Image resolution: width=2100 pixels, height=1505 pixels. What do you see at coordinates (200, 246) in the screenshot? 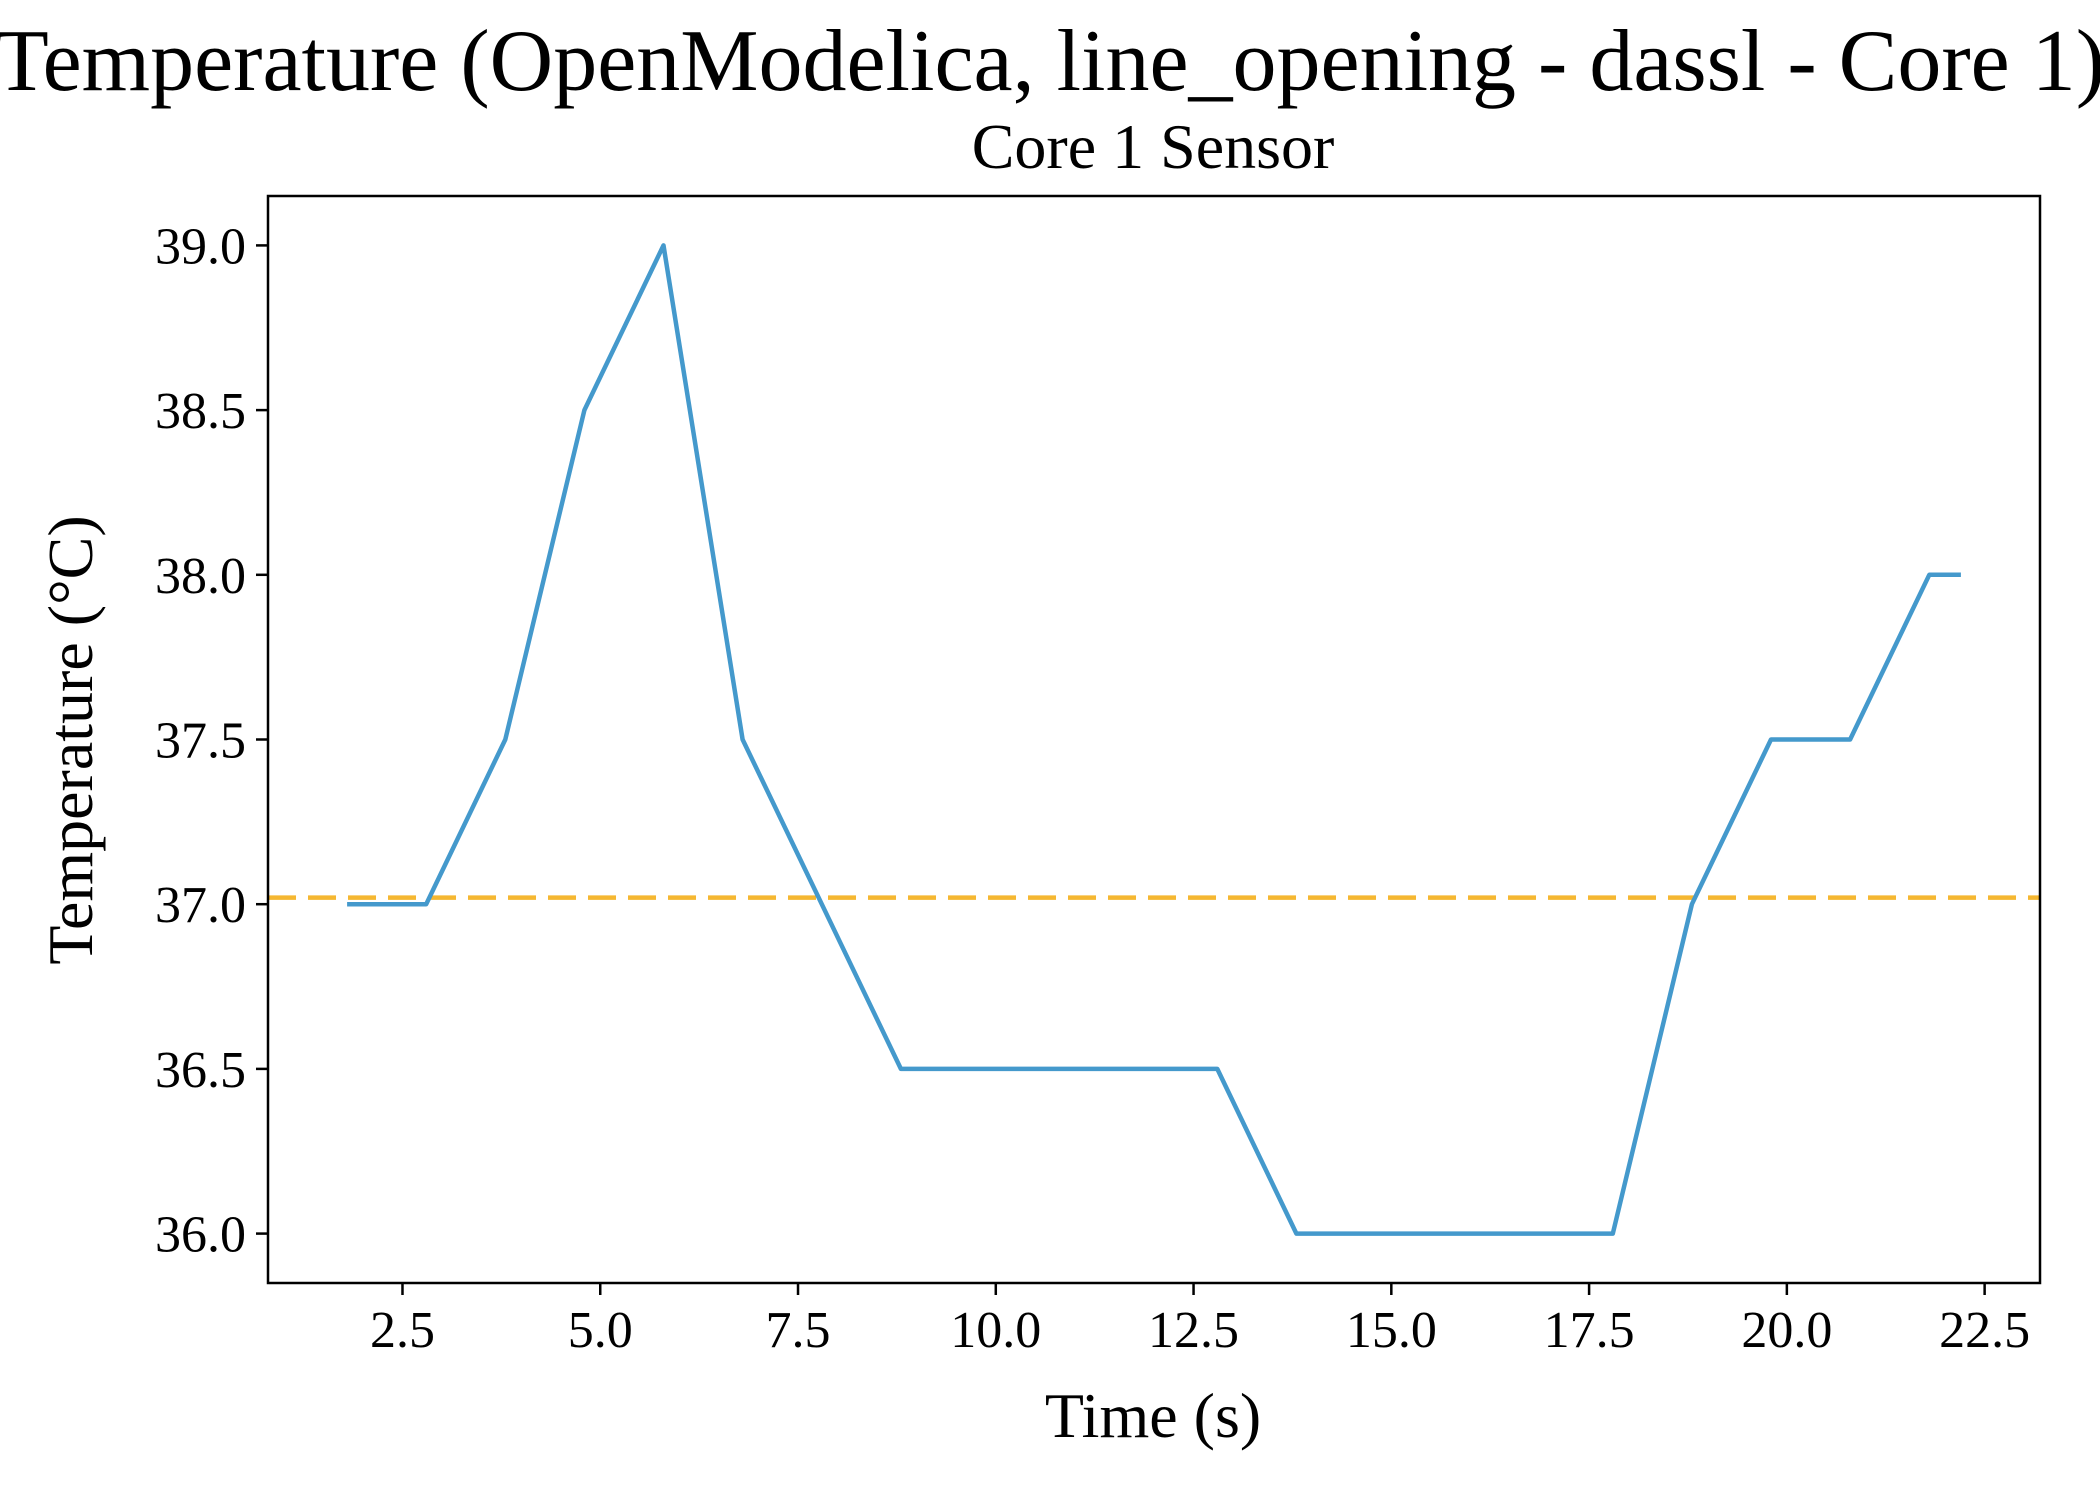
I see `y-tick-label: 39.0` at bounding box center [200, 246].